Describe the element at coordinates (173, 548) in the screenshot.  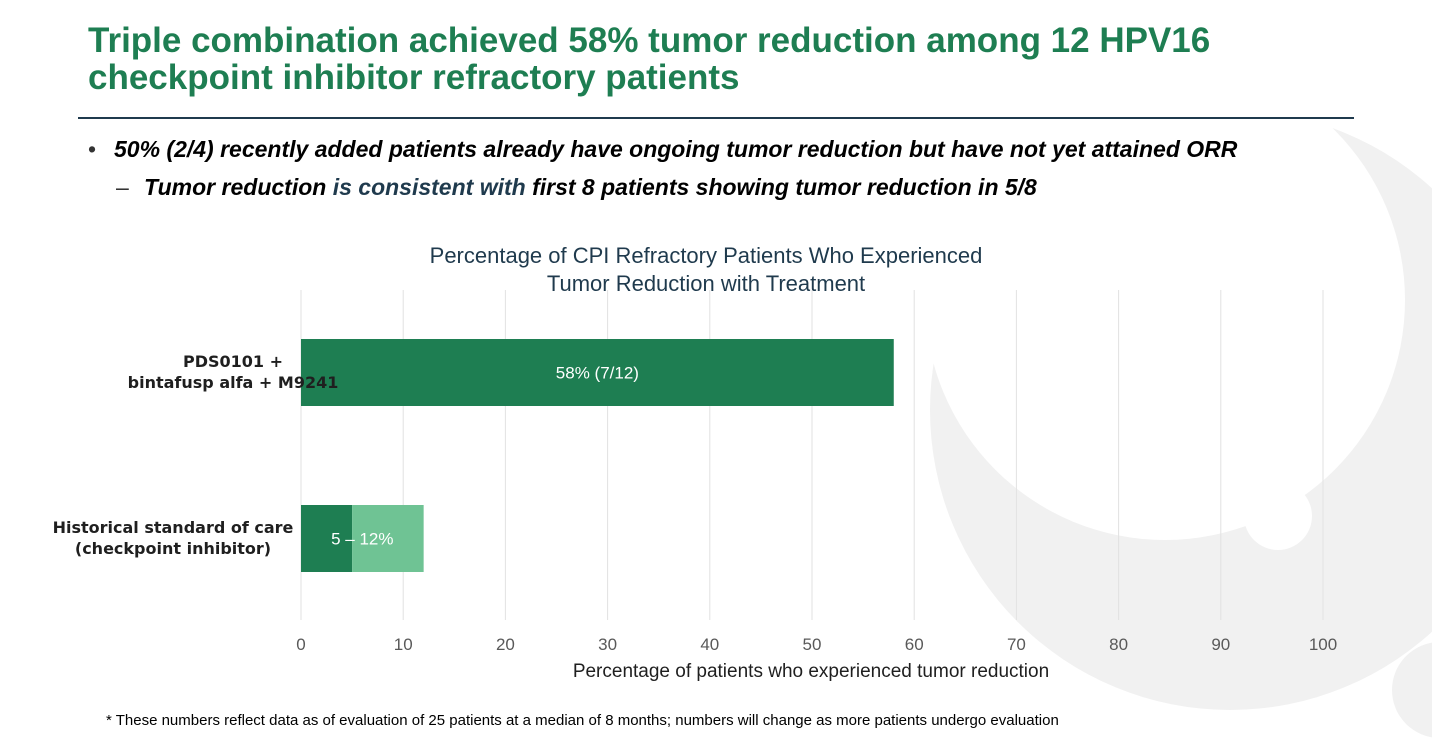
I see `category-label-line: (checkpoint inhibitor)` at that location.